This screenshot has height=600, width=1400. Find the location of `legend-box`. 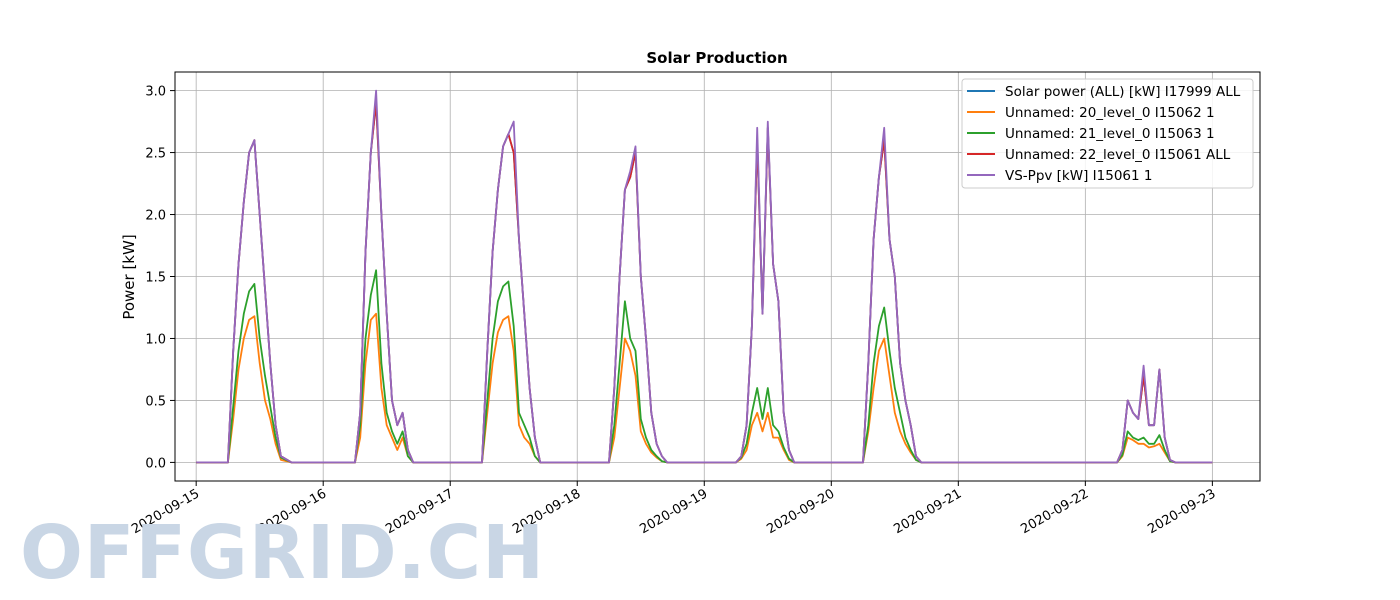

legend-box is located at coordinates (1107, 133).